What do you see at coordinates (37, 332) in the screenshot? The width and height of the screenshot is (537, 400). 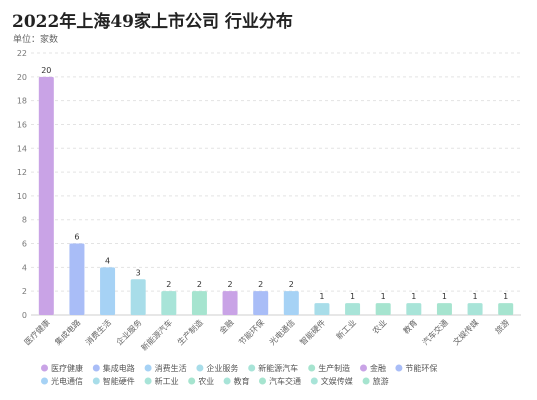 I see `category-label: 医疗健康` at bounding box center [37, 332].